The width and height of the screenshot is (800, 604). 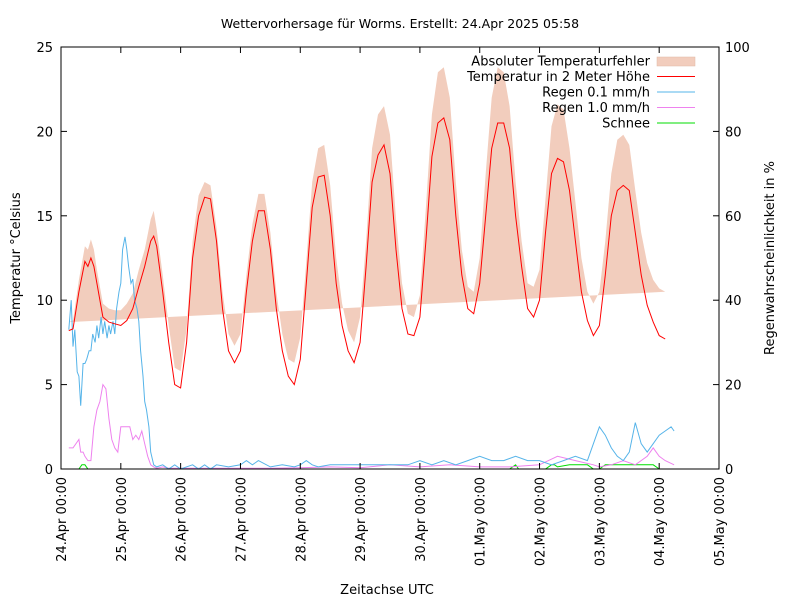 What do you see at coordinates (600, 521) in the screenshot?
I see `x-tick-label: 03.May 00:00` at bounding box center [600, 521].